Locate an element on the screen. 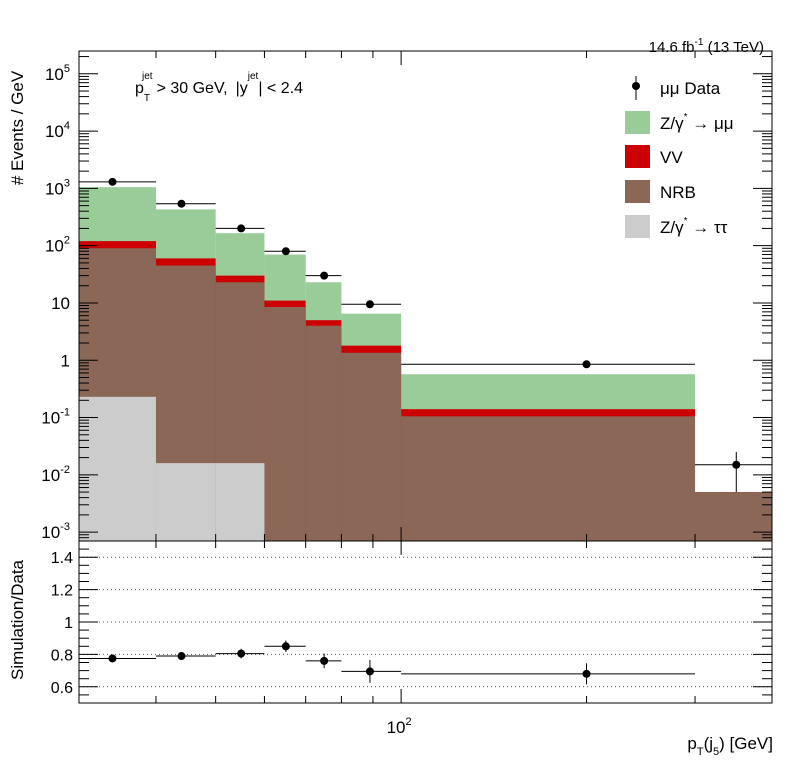 This screenshot has width=796, height=772. legend-swatch-nrb is located at coordinates (637, 191).